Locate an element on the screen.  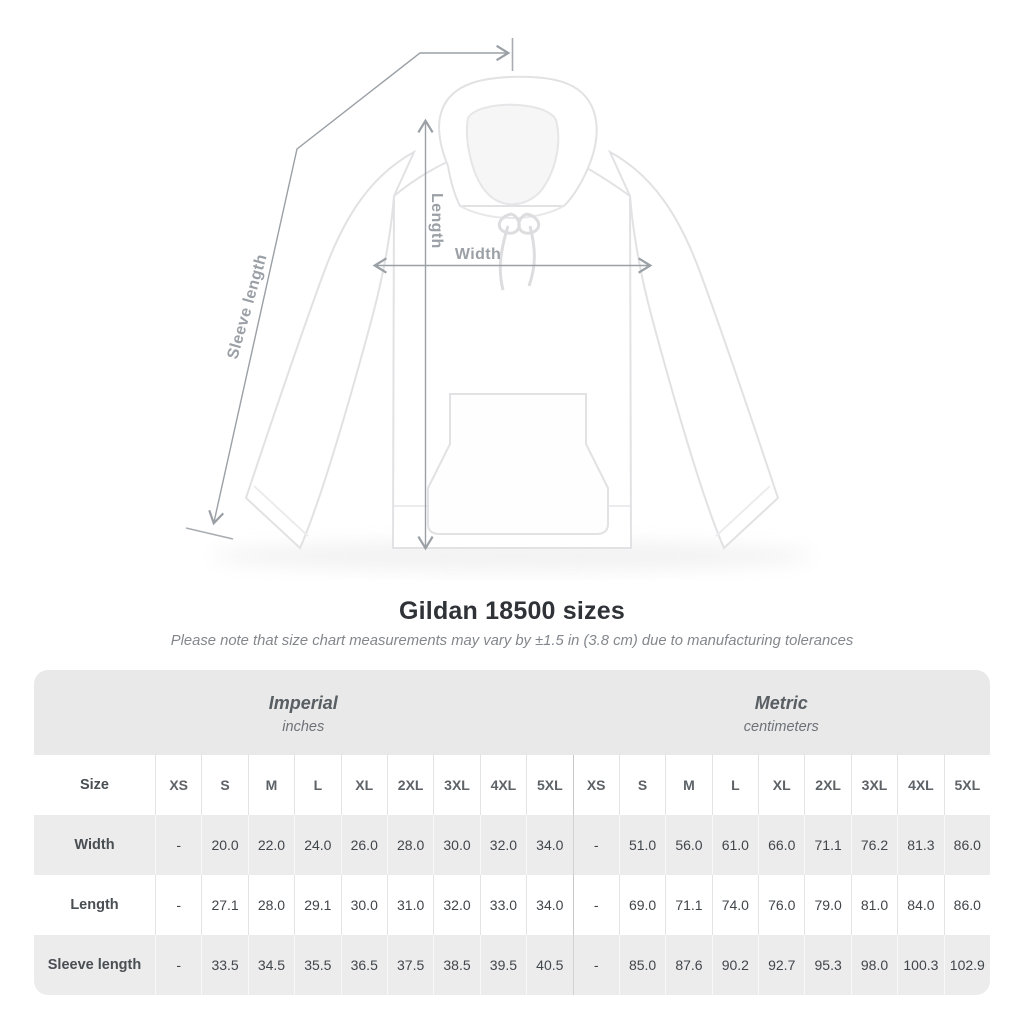
value-cell-imperial: 24.0 is located at coordinates (317, 845).